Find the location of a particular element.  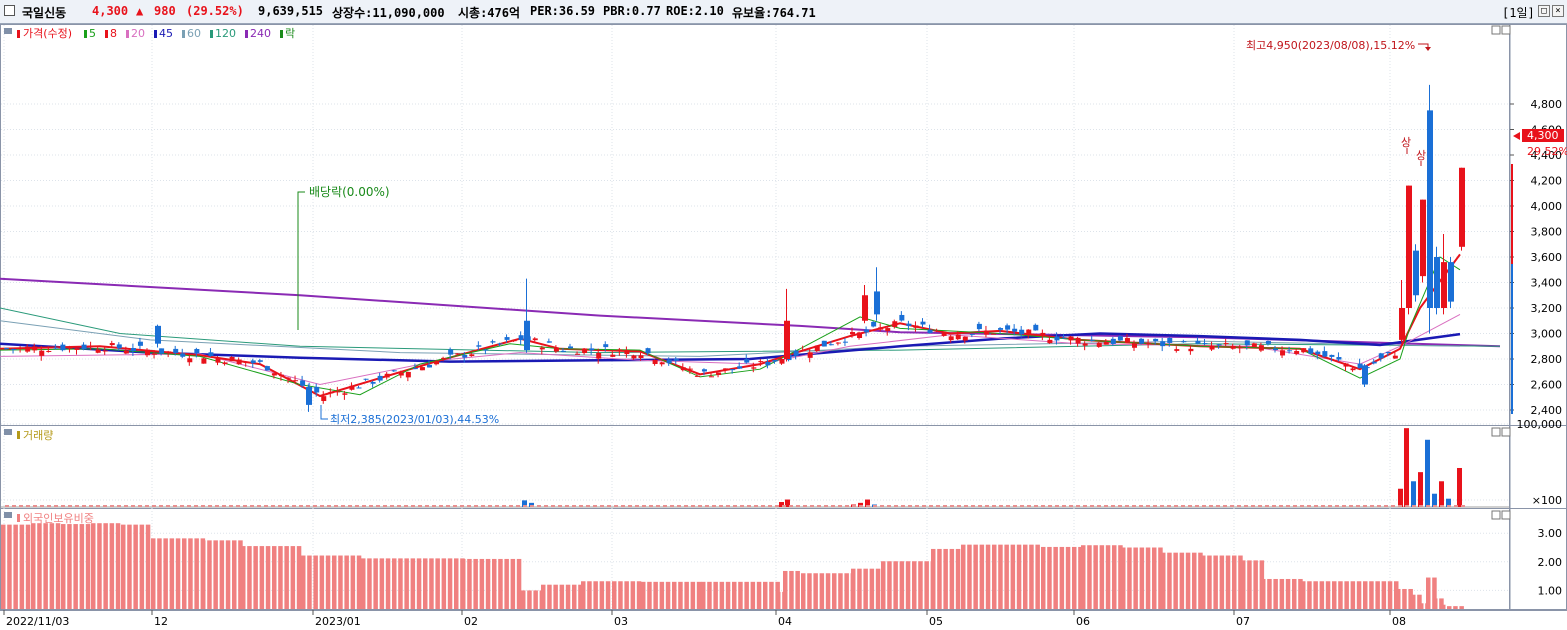

maximize-icon: □ is located at coordinates (1544, 11).